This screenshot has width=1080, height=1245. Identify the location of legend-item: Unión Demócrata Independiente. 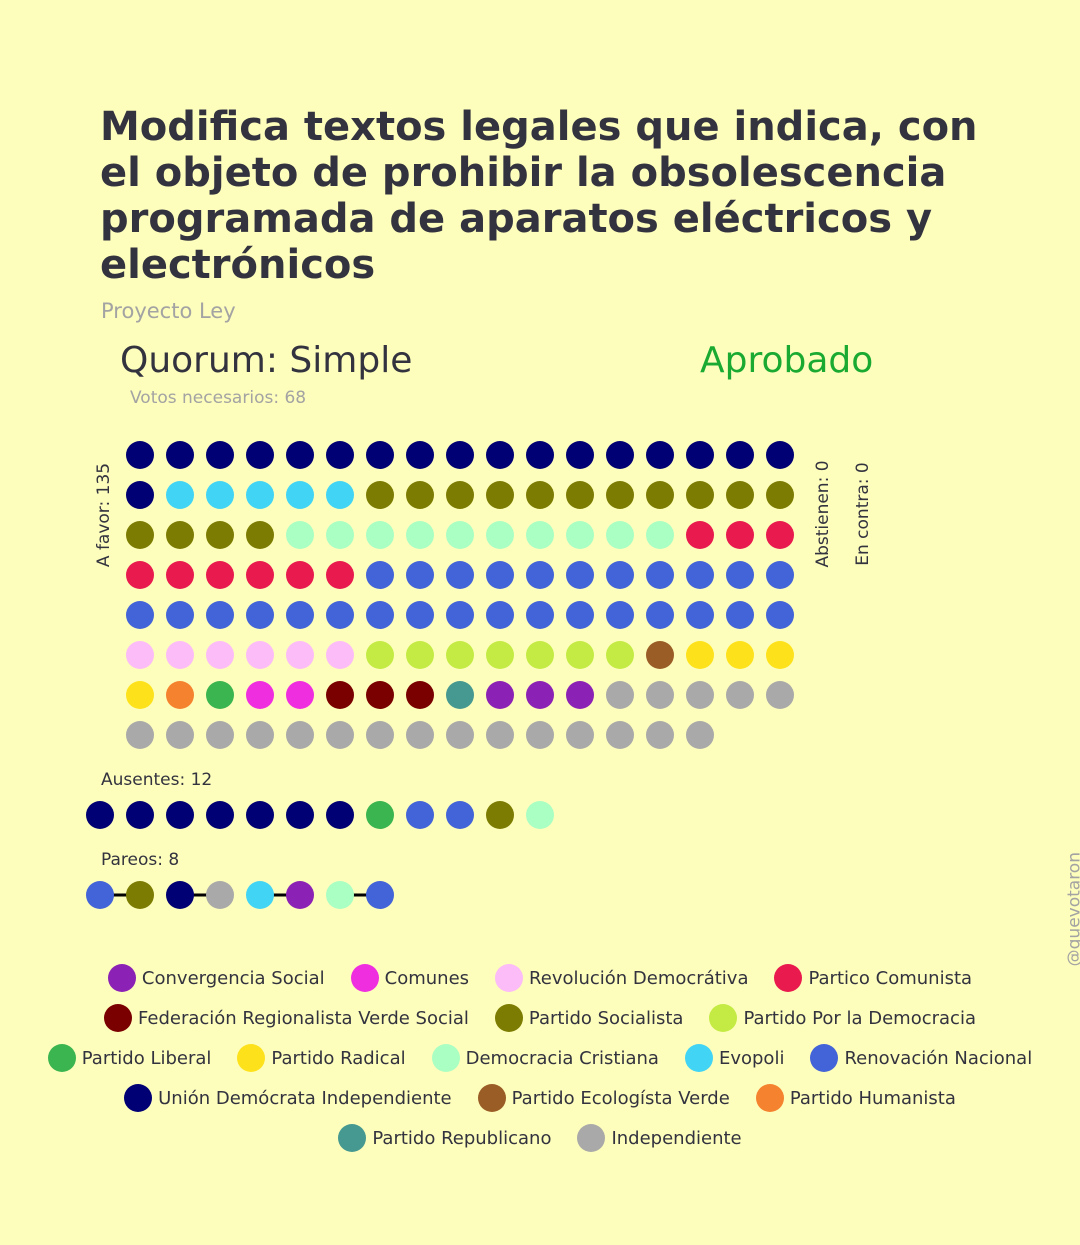
(288, 1098).